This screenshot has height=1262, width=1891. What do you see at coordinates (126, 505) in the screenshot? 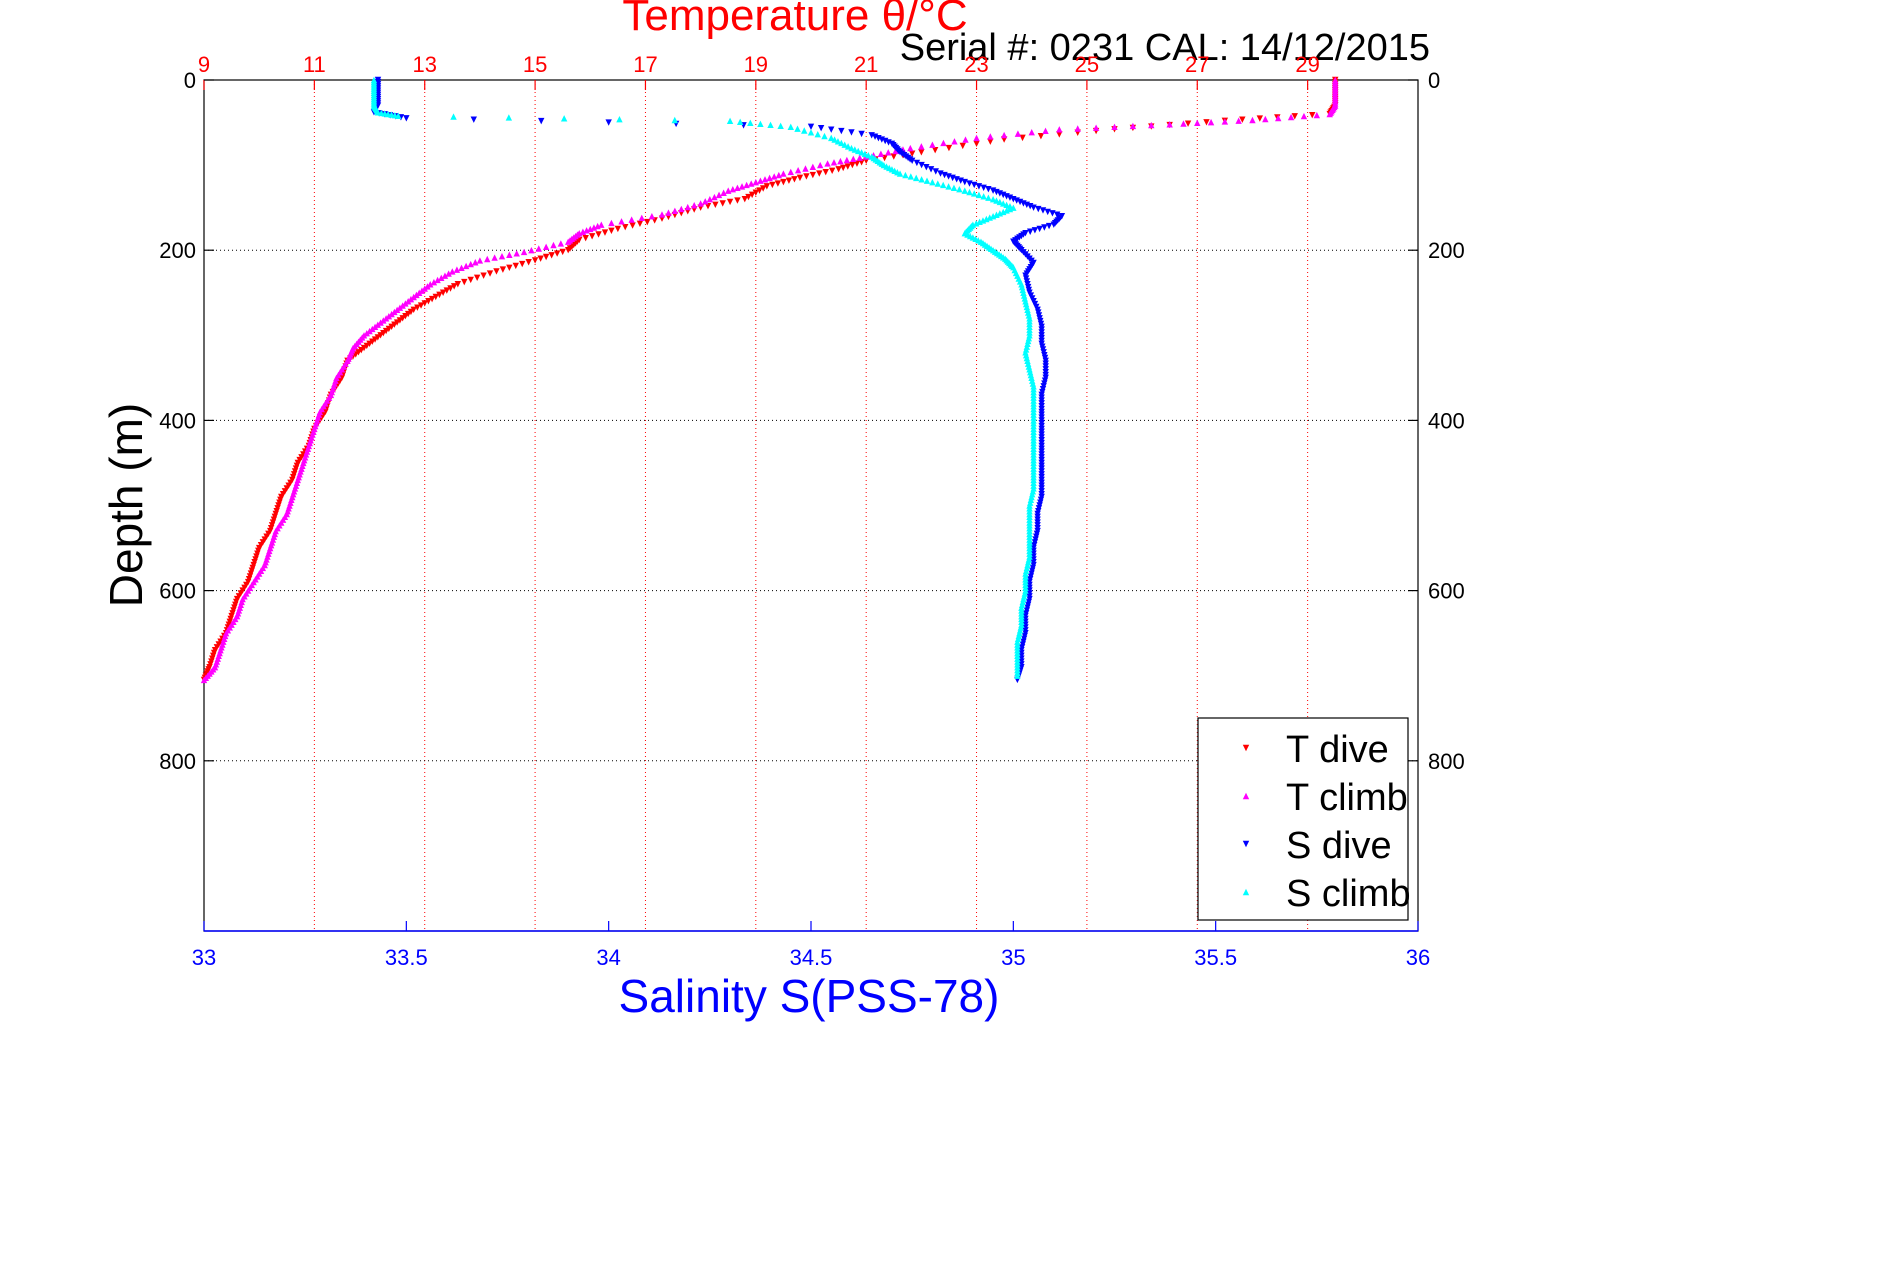
I see `y-axis-label: Depth (m)` at bounding box center [126, 505].